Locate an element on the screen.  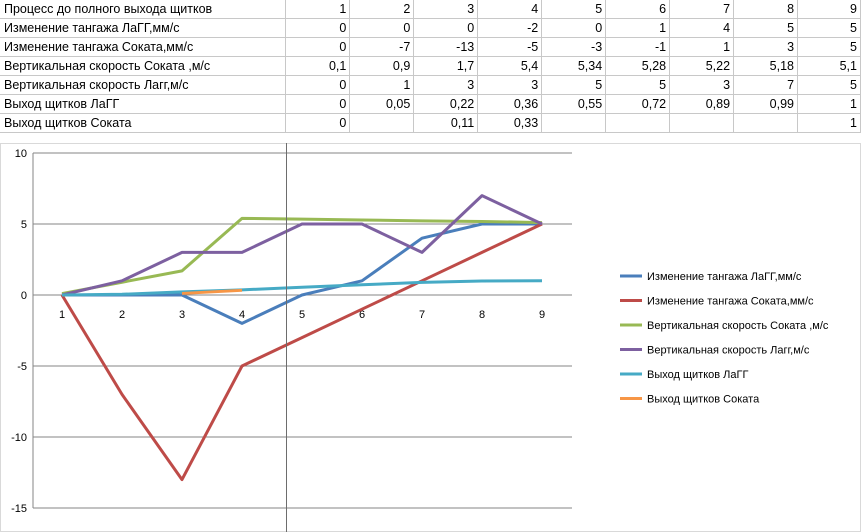
x-tick-label: 1 is located at coordinates (62, 315).